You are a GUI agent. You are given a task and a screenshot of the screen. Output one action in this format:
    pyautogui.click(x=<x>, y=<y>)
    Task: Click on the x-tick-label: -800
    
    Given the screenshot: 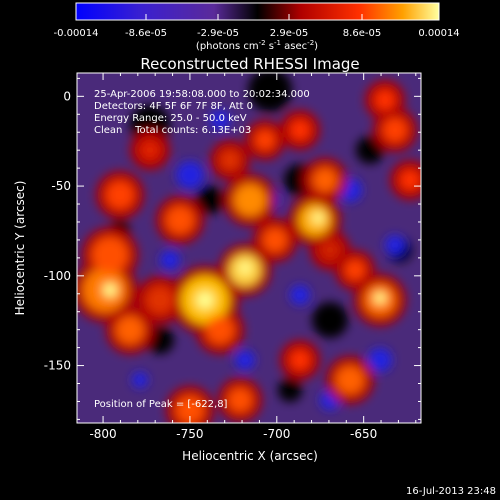 What is the action you would take?
    pyautogui.click(x=102, y=434)
    